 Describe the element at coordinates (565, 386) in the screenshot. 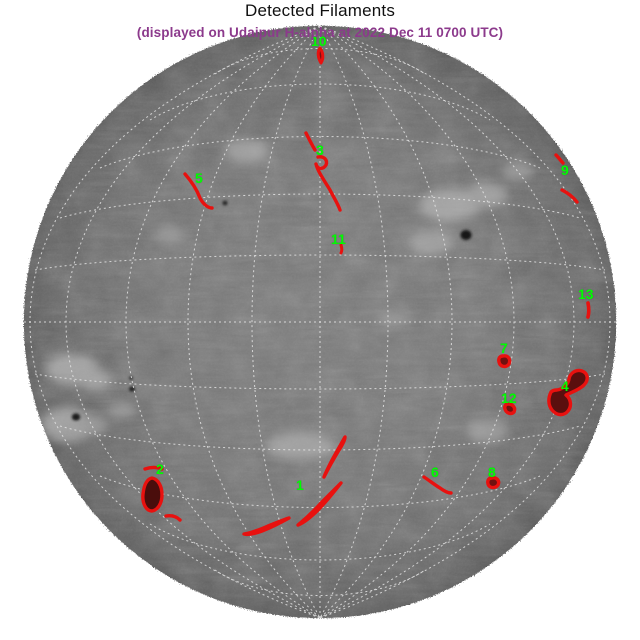

I see `filament-label-4: 4` at that location.